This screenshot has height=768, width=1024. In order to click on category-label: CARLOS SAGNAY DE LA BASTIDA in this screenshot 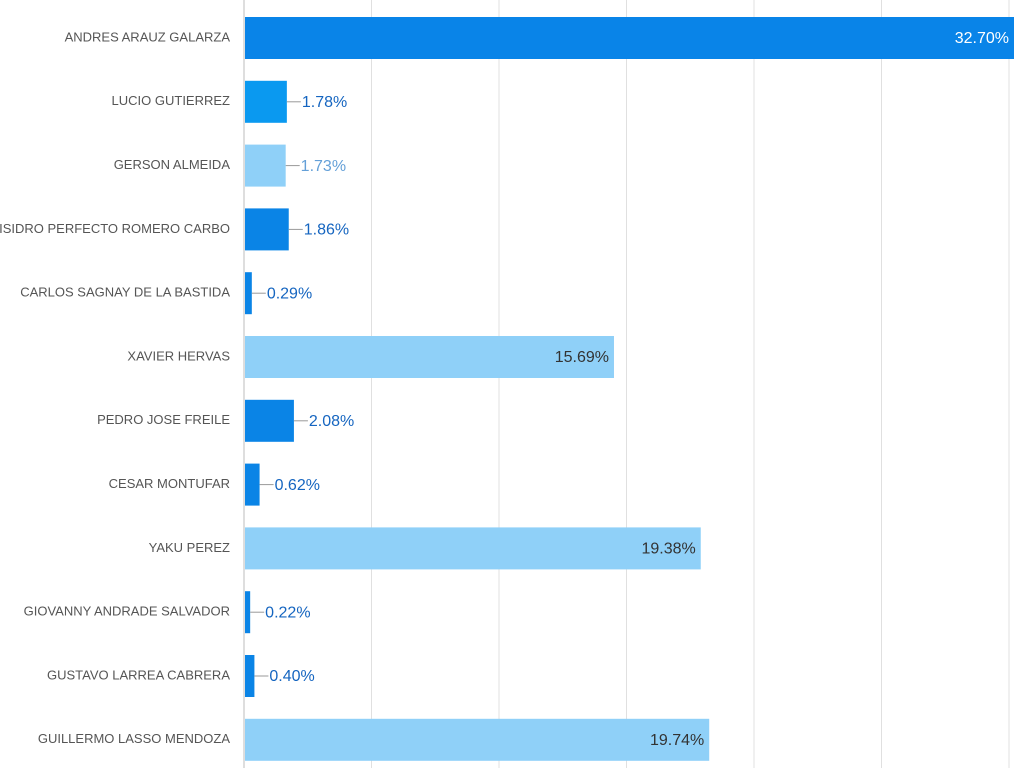, I will do `click(125, 292)`.